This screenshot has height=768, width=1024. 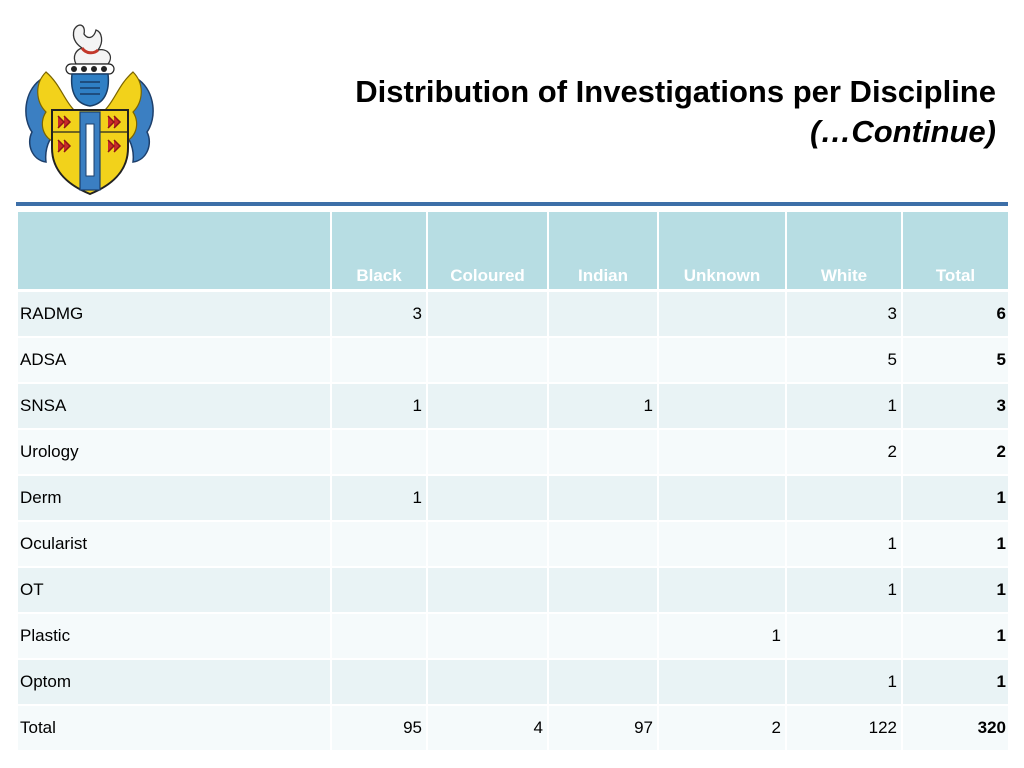 What do you see at coordinates (603, 252) in the screenshot?
I see `header-indian: Indian` at bounding box center [603, 252].